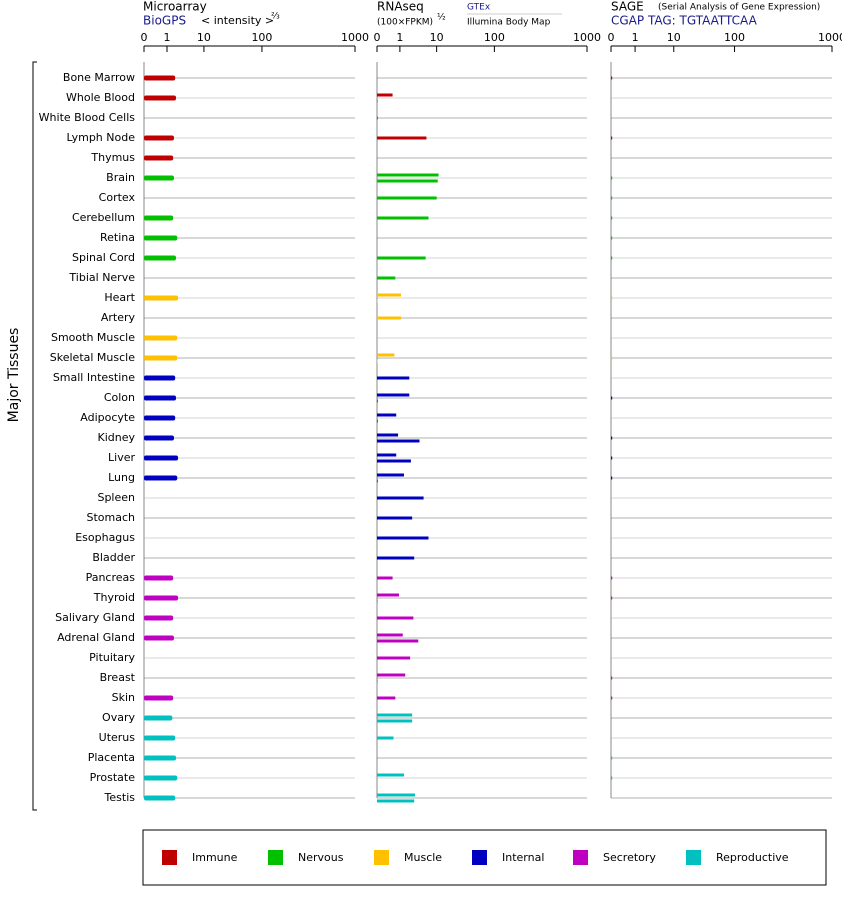 The width and height of the screenshot is (842, 900). What do you see at coordinates (14, 375) in the screenshot?
I see `y-axis-label: Major Tissues` at bounding box center [14, 375].